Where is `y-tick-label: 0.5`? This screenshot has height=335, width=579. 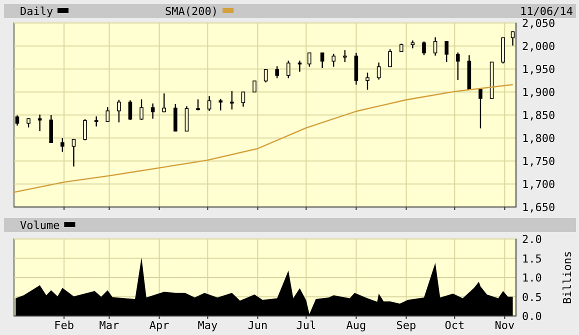
y-tick-label: 0.5 is located at coordinates (532, 297).